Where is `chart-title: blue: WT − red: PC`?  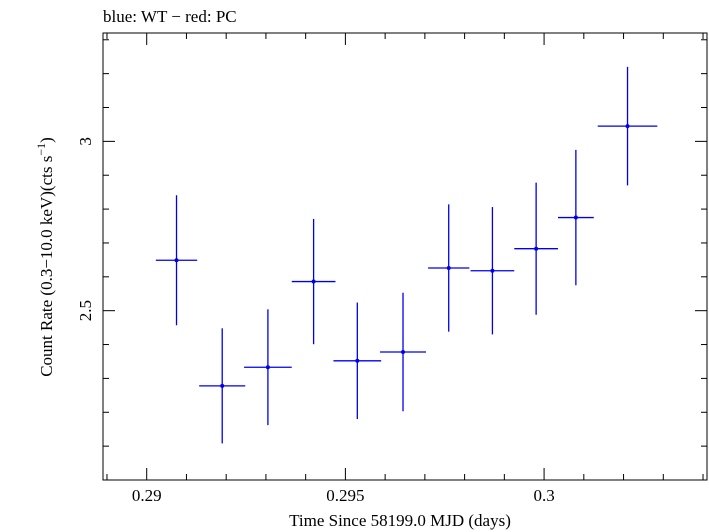 chart-title: blue: WT − red: PC is located at coordinates (170, 16).